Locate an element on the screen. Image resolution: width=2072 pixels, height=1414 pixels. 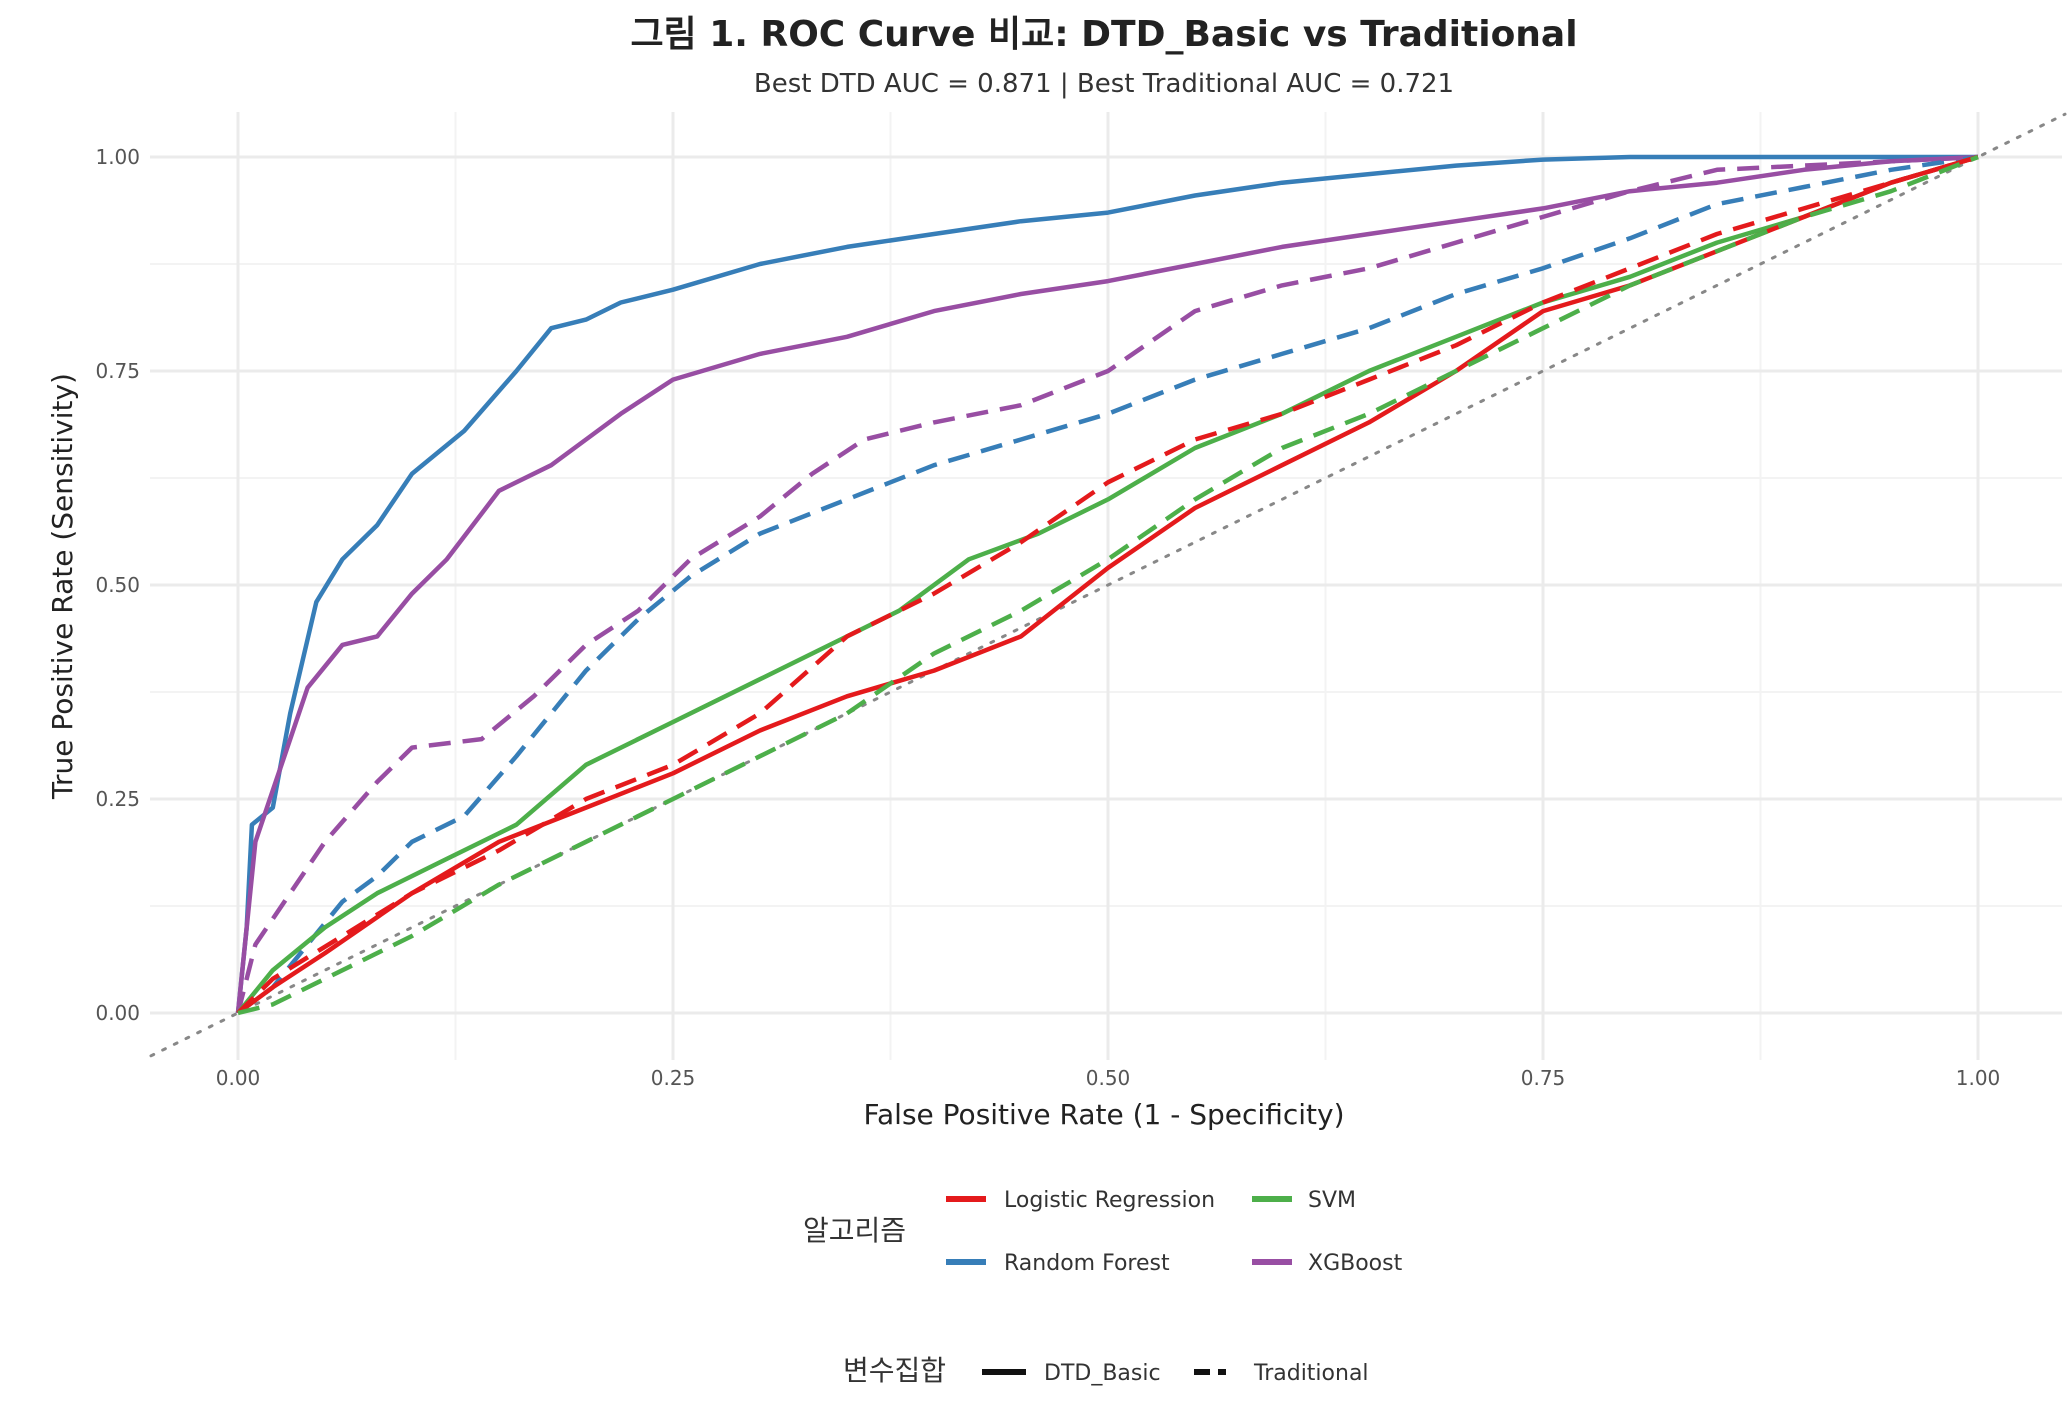
x-axis-ticks: 0.00 0.25 0.50 0.75 1.00 is located at coordinates (1108, 1078).